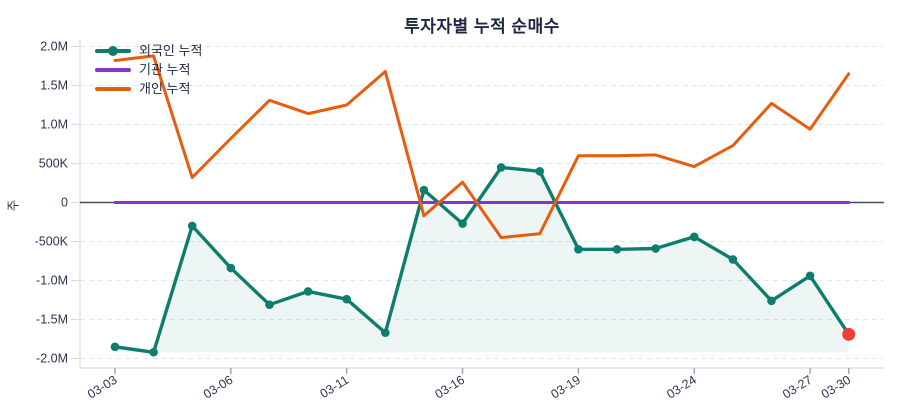 The image size is (900, 420). Describe the element at coordinates (54, 164) in the screenshot. I see `y-tick-label: 500K` at that location.